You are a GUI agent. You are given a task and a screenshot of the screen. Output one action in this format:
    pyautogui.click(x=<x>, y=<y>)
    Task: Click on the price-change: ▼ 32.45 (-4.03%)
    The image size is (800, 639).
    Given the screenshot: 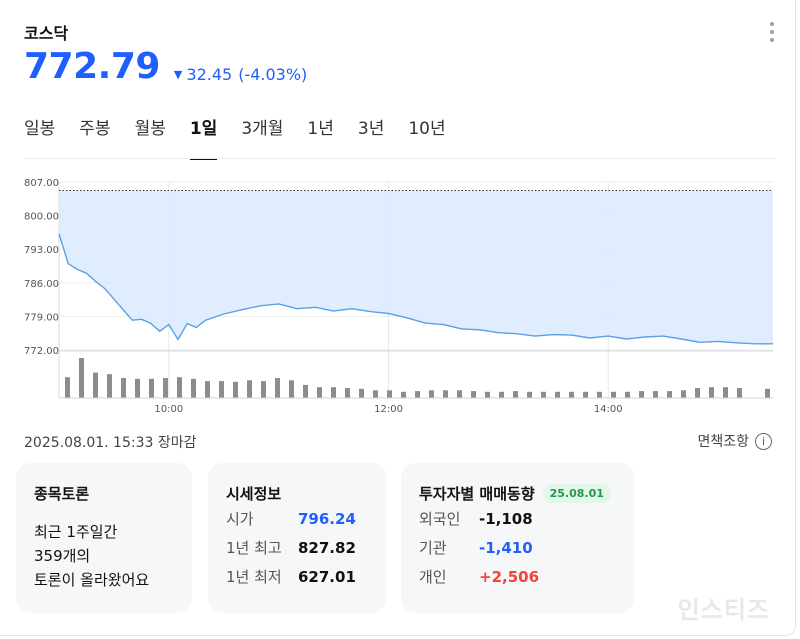 What is the action you would take?
    pyautogui.click(x=240, y=74)
    